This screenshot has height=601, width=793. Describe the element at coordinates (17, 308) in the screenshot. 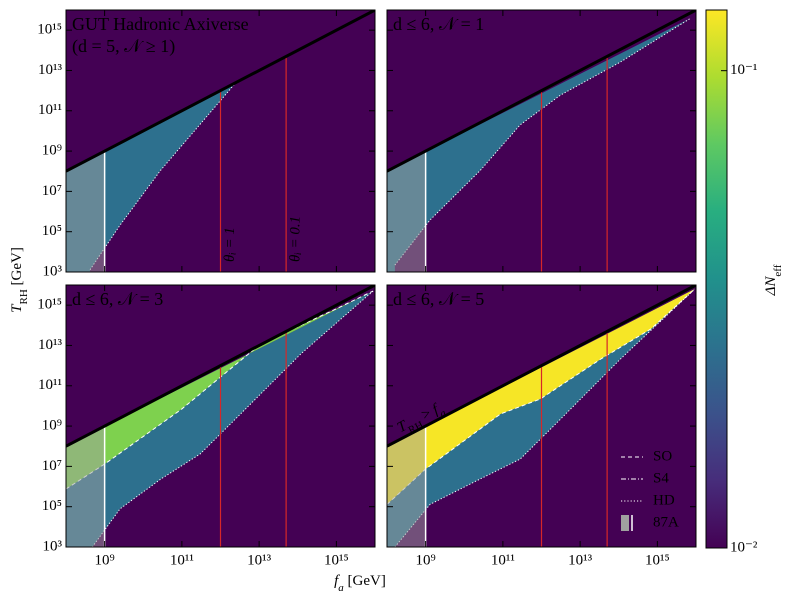

I see `text-part: T` at that location.